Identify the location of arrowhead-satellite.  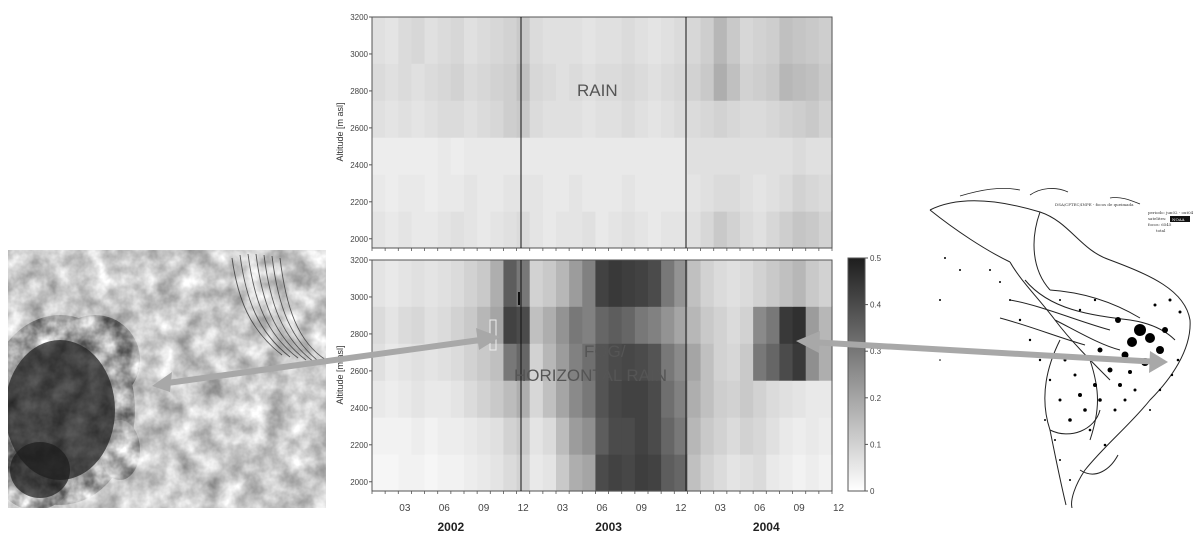
(162, 382).